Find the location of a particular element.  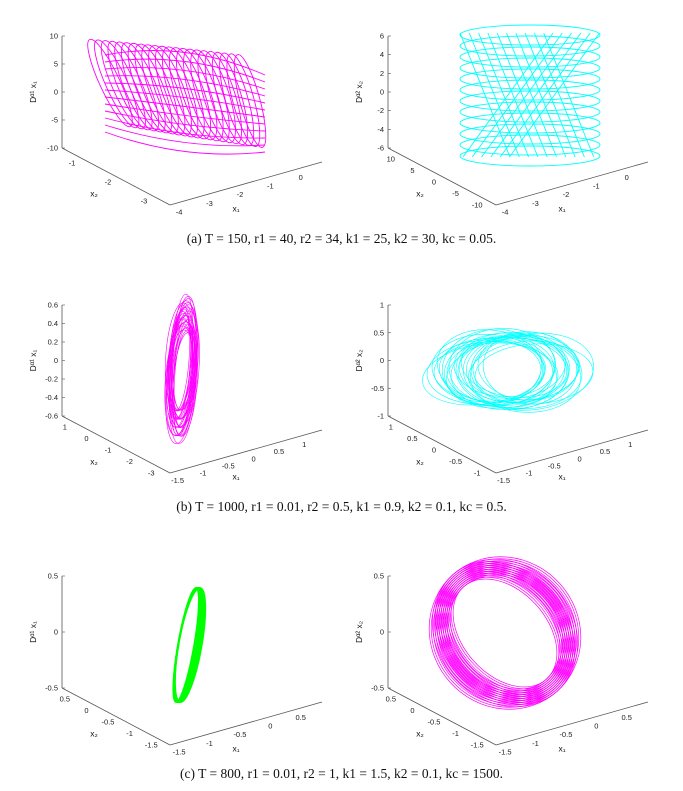

z-axis-label: Dᵅ¹ x₁ is located at coordinates (33, 92).